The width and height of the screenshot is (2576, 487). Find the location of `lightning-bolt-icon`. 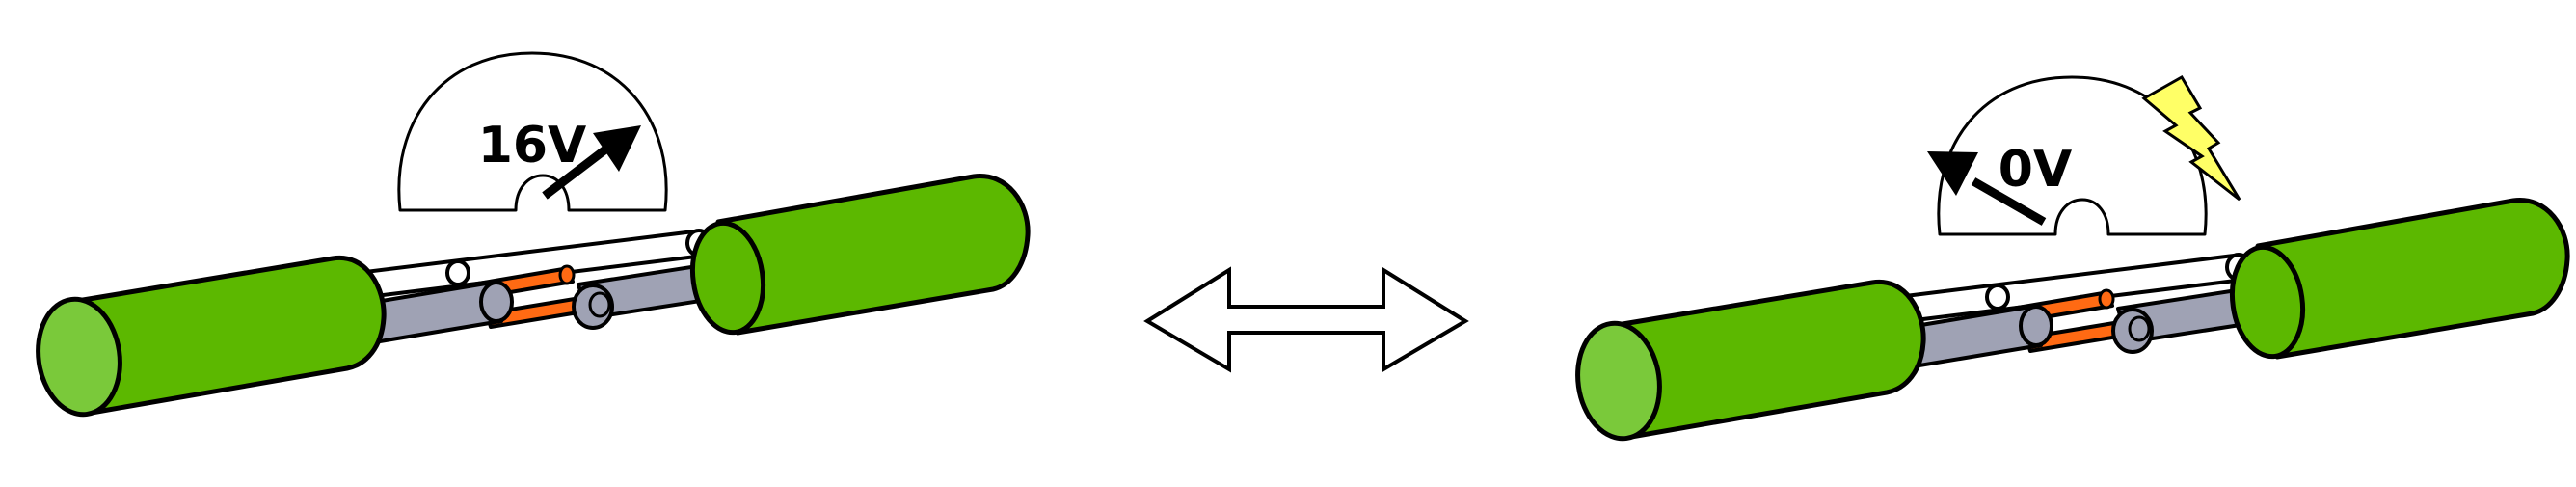

lightning-bolt-icon is located at coordinates (2191, 138).